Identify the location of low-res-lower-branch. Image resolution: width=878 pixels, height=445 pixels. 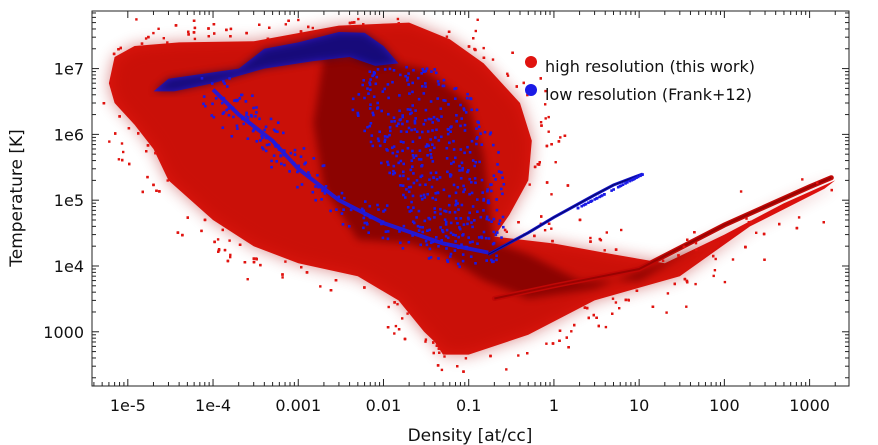
(350, 171).